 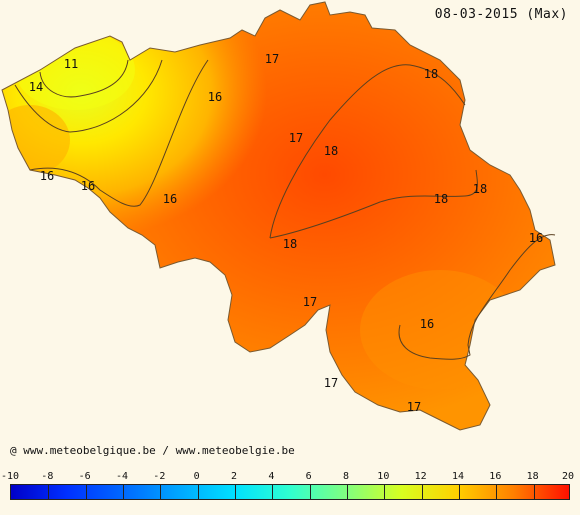 I want to click on legend-tick-label: 20, so click(x=568, y=476).